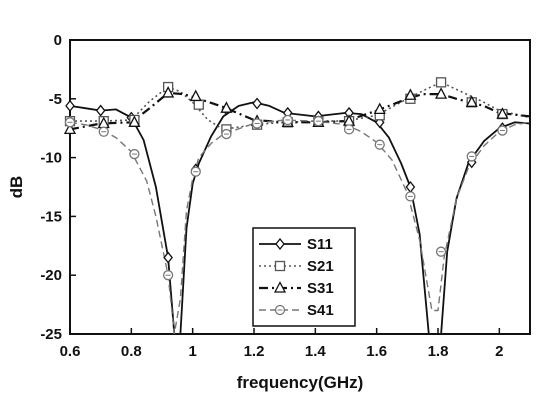  Describe the element at coordinates (51, 334) in the screenshot. I see `y-tick-label: -25` at that location.